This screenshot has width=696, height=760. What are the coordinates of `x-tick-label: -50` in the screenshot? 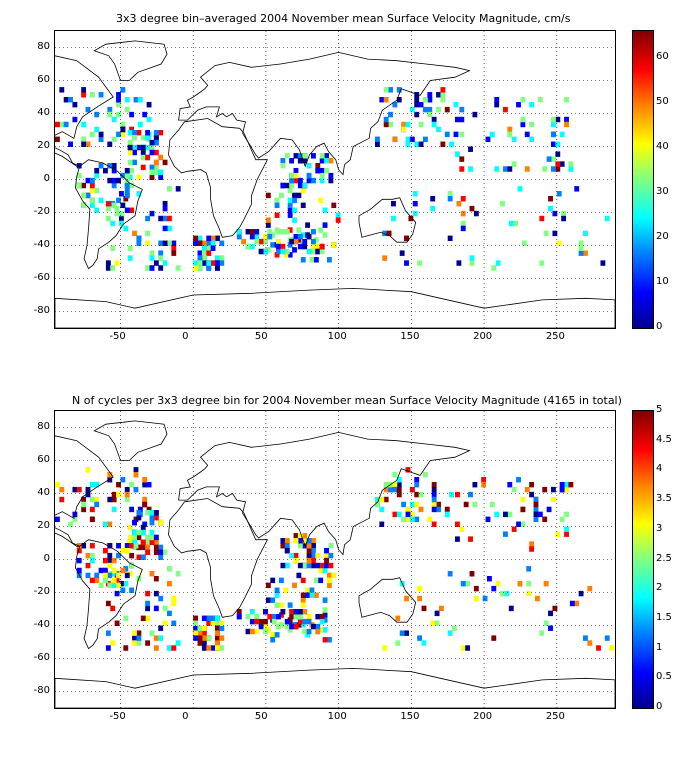 It's located at (117, 336).